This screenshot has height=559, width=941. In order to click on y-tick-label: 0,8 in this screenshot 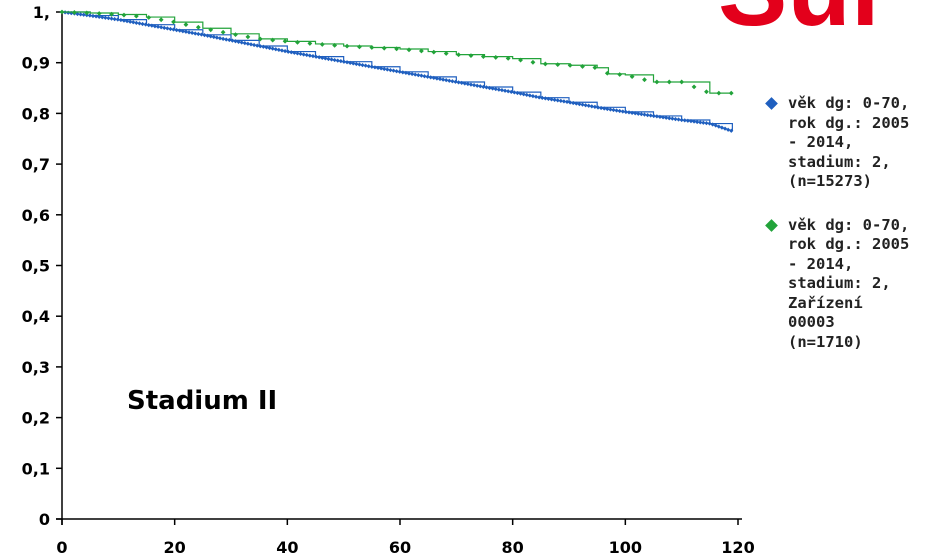, I will do `click(36, 113)`.